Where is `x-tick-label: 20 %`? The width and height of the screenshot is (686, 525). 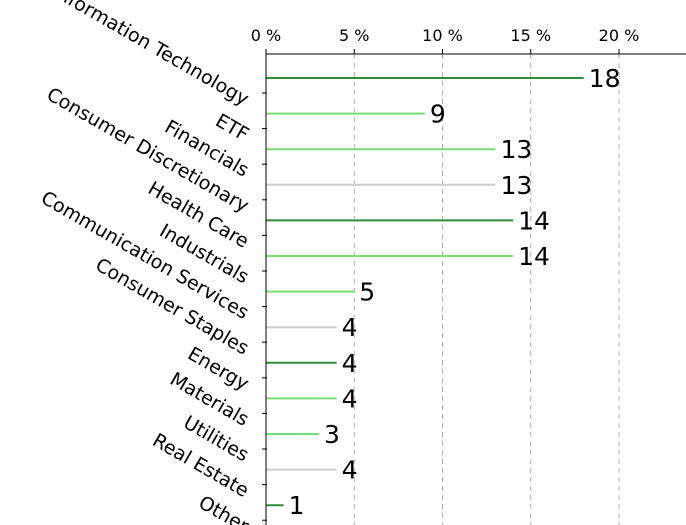
x-tick-label: 20 % is located at coordinates (619, 35).